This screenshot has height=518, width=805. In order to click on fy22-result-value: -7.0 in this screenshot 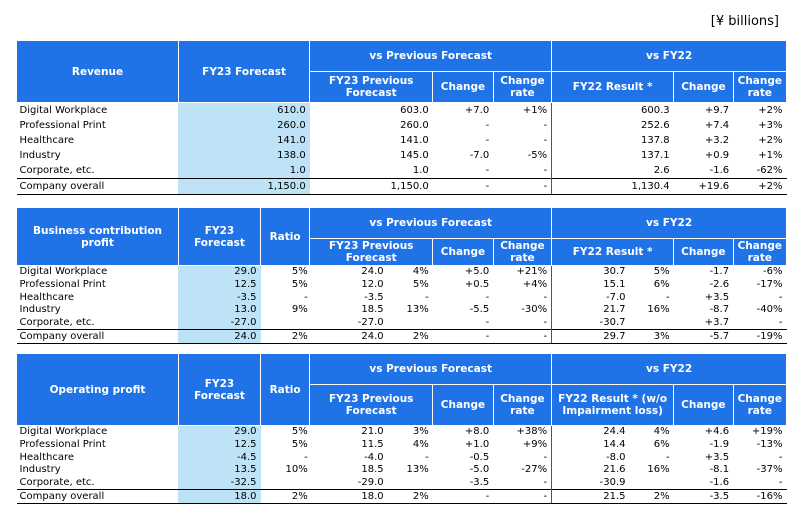, I will do `click(616, 297)`.